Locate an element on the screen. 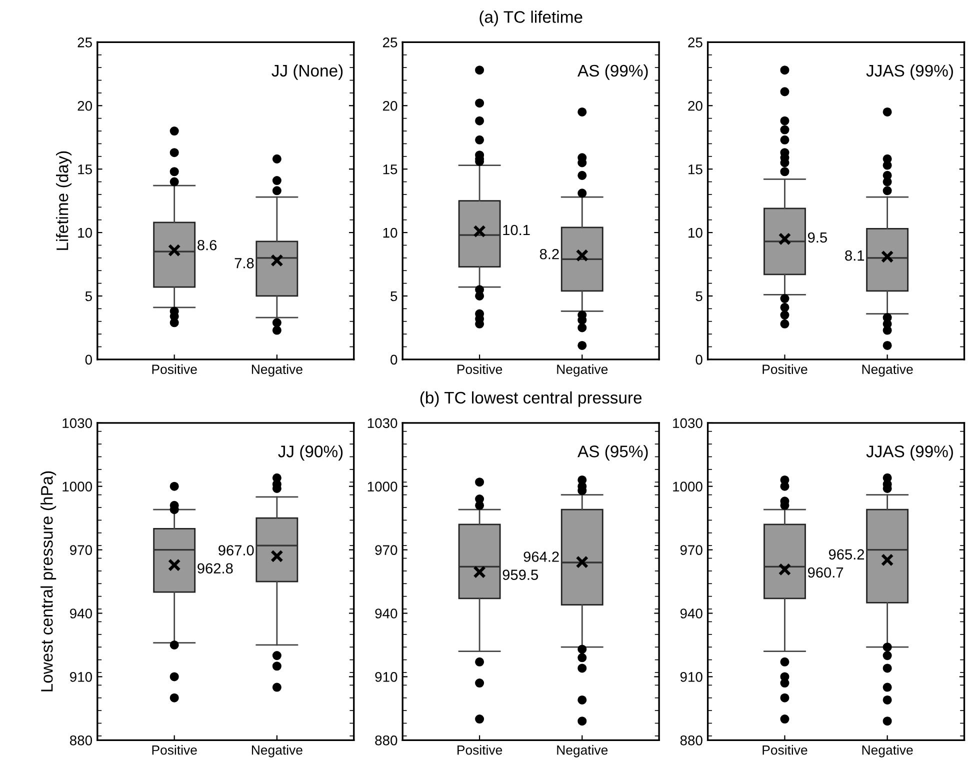 This screenshot has width=974, height=767. annotation: AS (99%) is located at coordinates (613, 72).